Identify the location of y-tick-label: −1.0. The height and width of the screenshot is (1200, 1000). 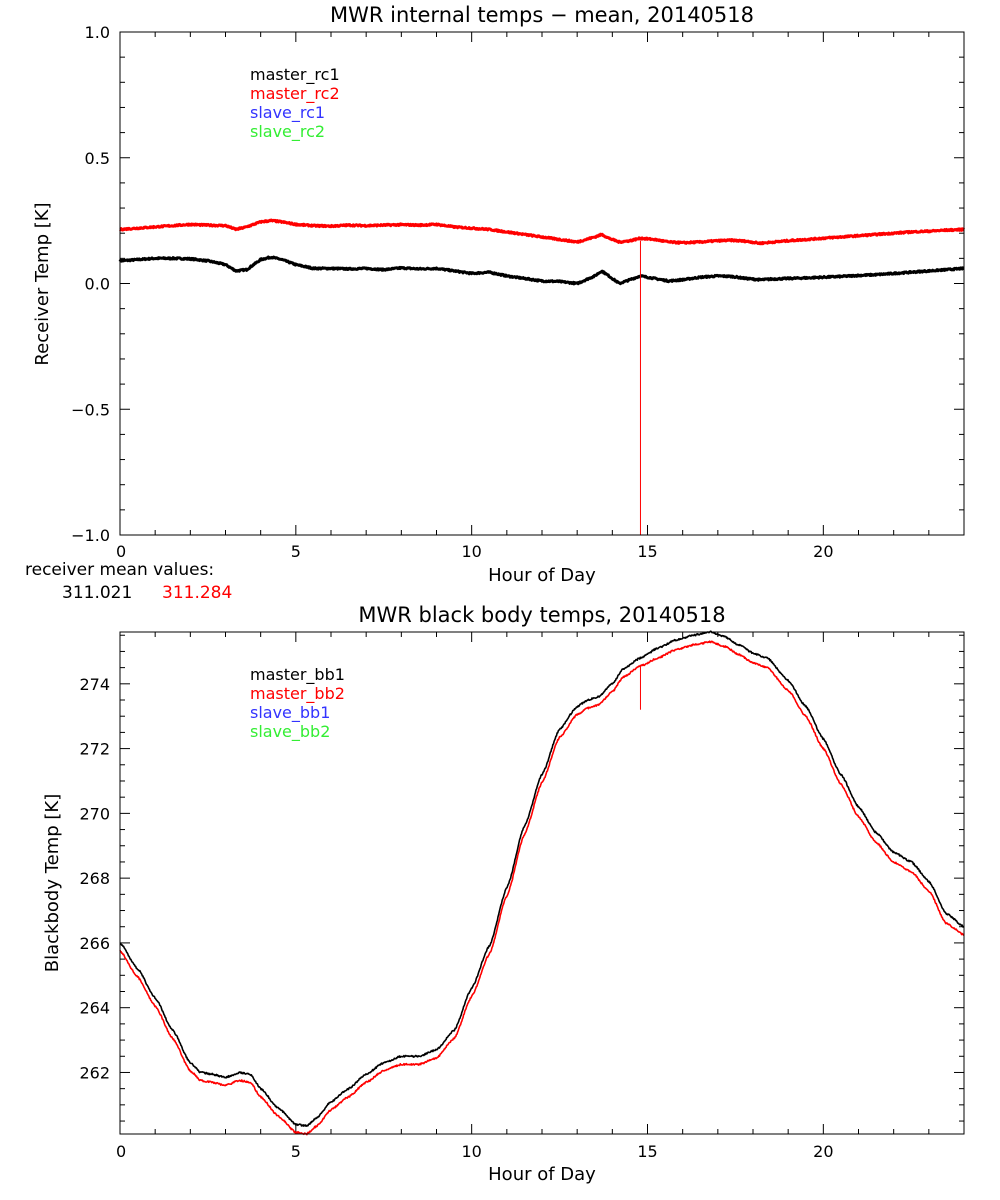
(90, 535).